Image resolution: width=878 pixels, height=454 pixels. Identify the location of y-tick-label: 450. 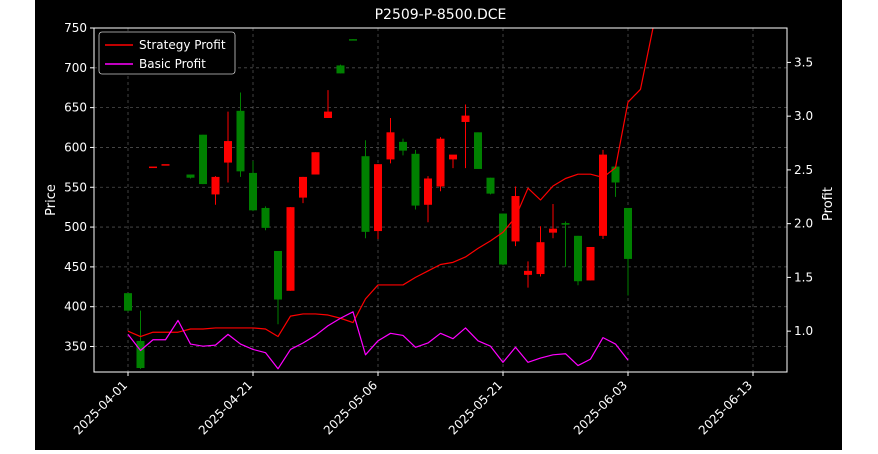
(75, 267).